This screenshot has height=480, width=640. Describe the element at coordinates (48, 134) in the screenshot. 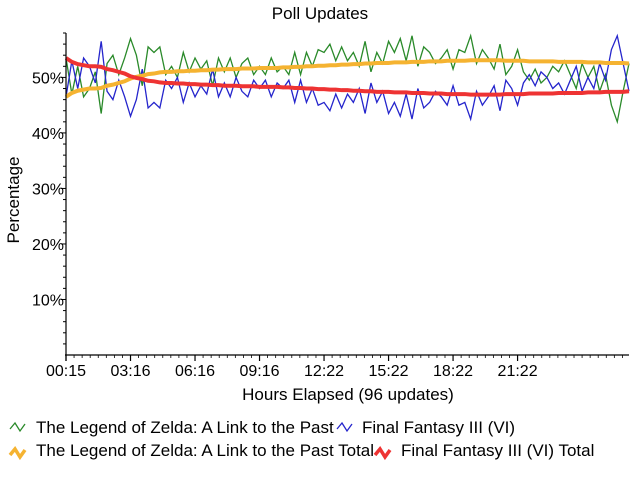

I see `y-tick-label: 40%` at that location.